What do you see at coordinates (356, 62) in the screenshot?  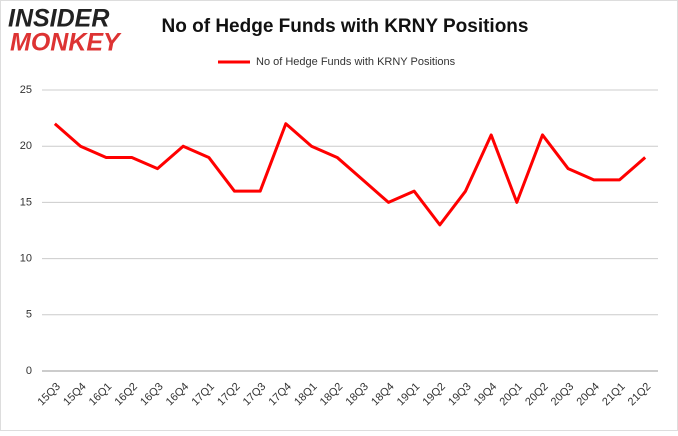 I see `legend-label: No of Hedge Funds with KRNY Positions` at bounding box center [356, 62].